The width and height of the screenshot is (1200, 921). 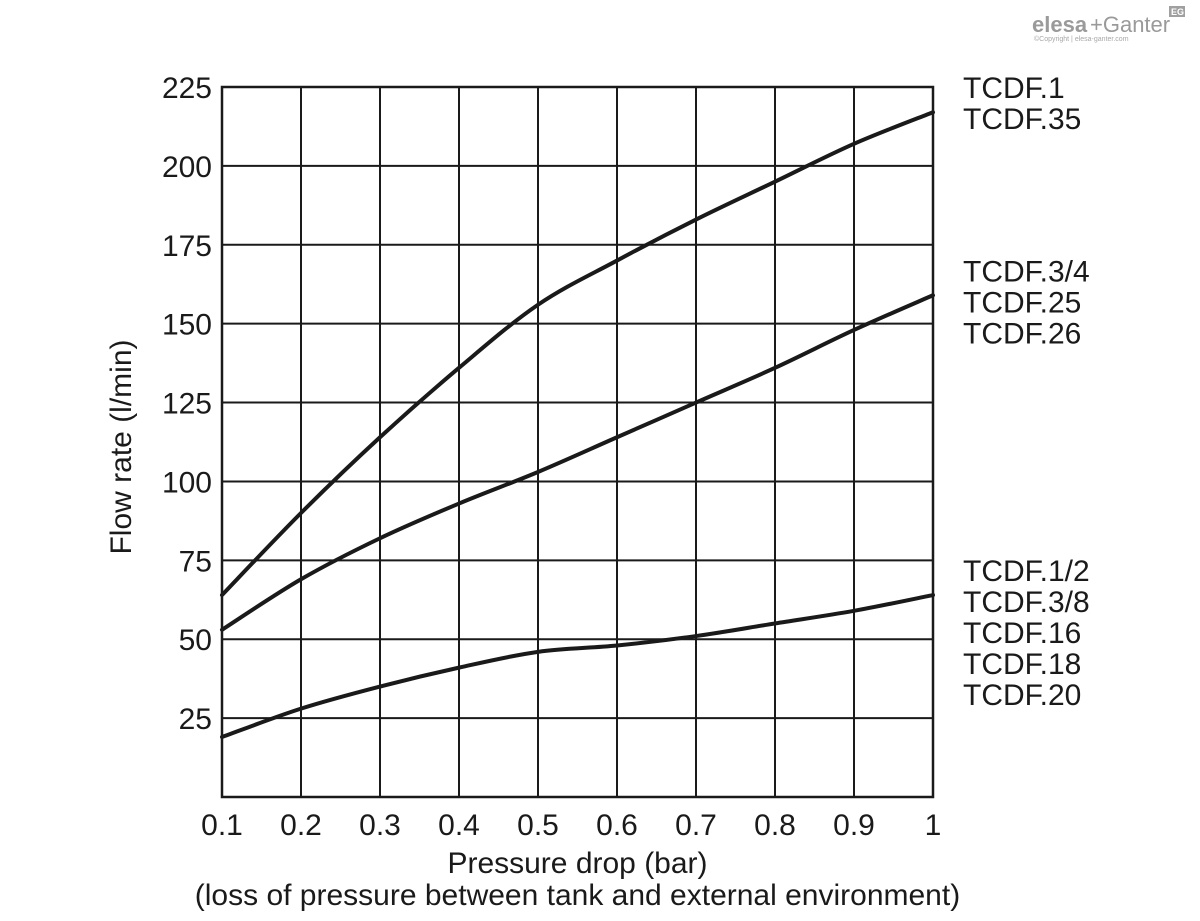 I want to click on x-tick-label: 0.8, so click(x=775, y=825).